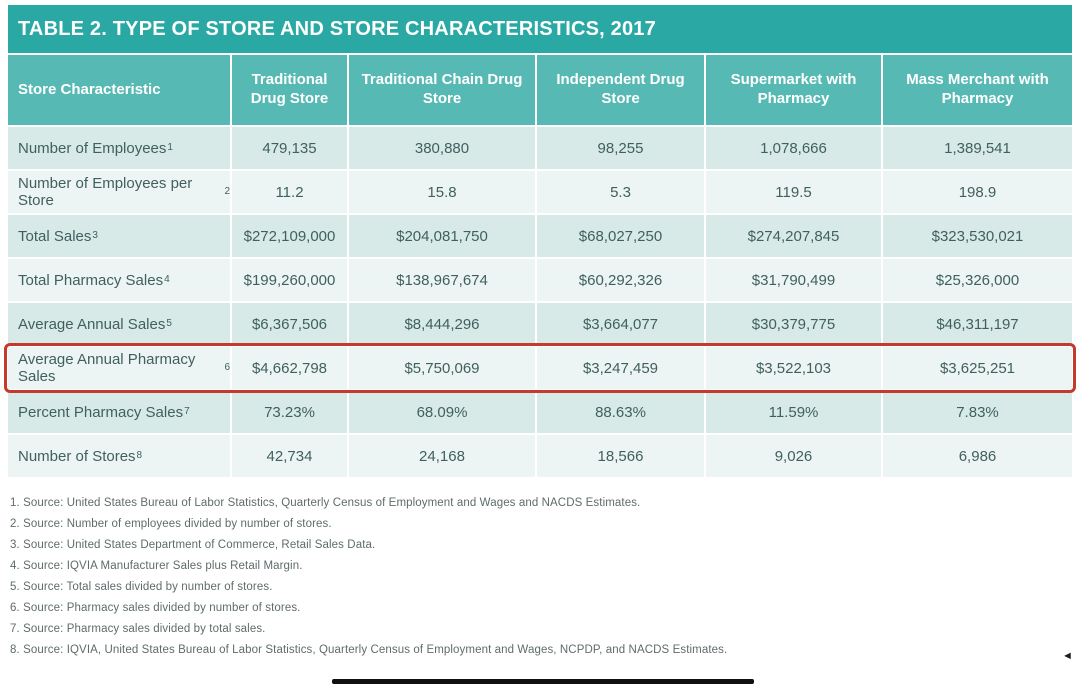 This screenshot has height=684, width=1080. Describe the element at coordinates (442, 192) in the screenshot. I see `cell-value: 15.8` at that location.